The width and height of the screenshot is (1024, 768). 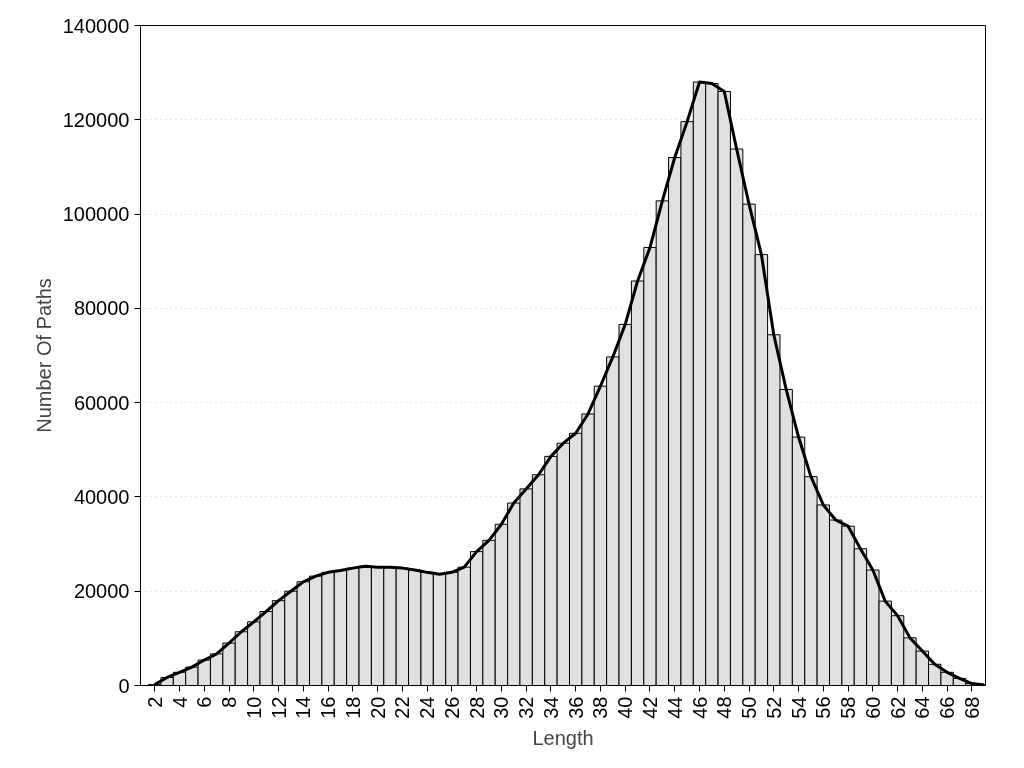 What do you see at coordinates (303, 707) in the screenshot?
I see `x-tick-label: 14` at bounding box center [303, 707].